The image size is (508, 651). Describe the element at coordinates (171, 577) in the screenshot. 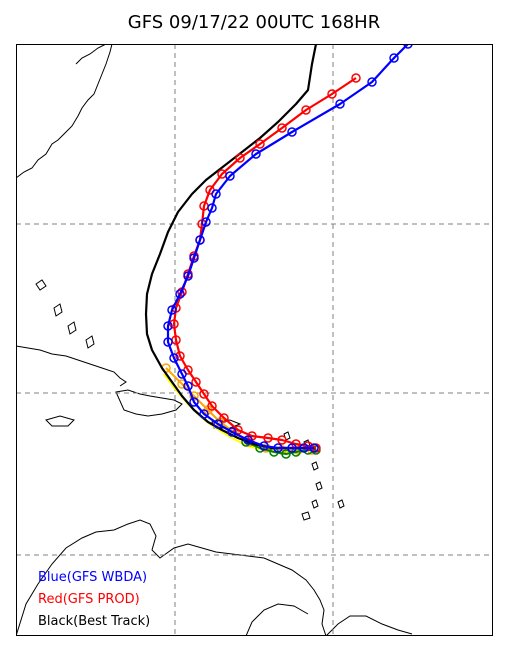

I see `south-america-coast` at that location.